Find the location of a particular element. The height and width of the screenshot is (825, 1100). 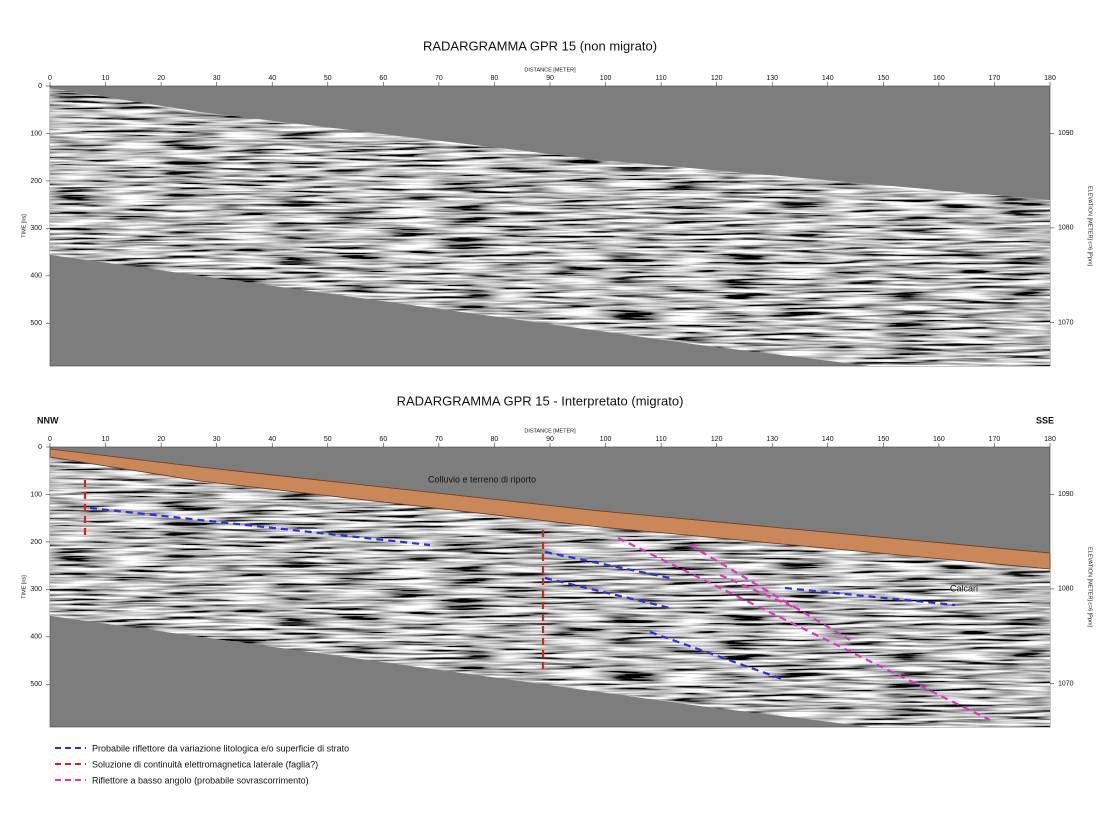

annotation: Colluvio e terreno di riporto is located at coordinates (482, 479).